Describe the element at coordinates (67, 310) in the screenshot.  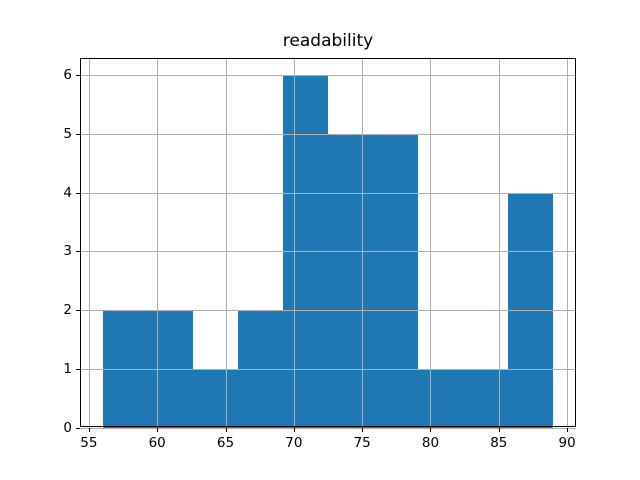
I see `y-tick-label: 2` at that location.